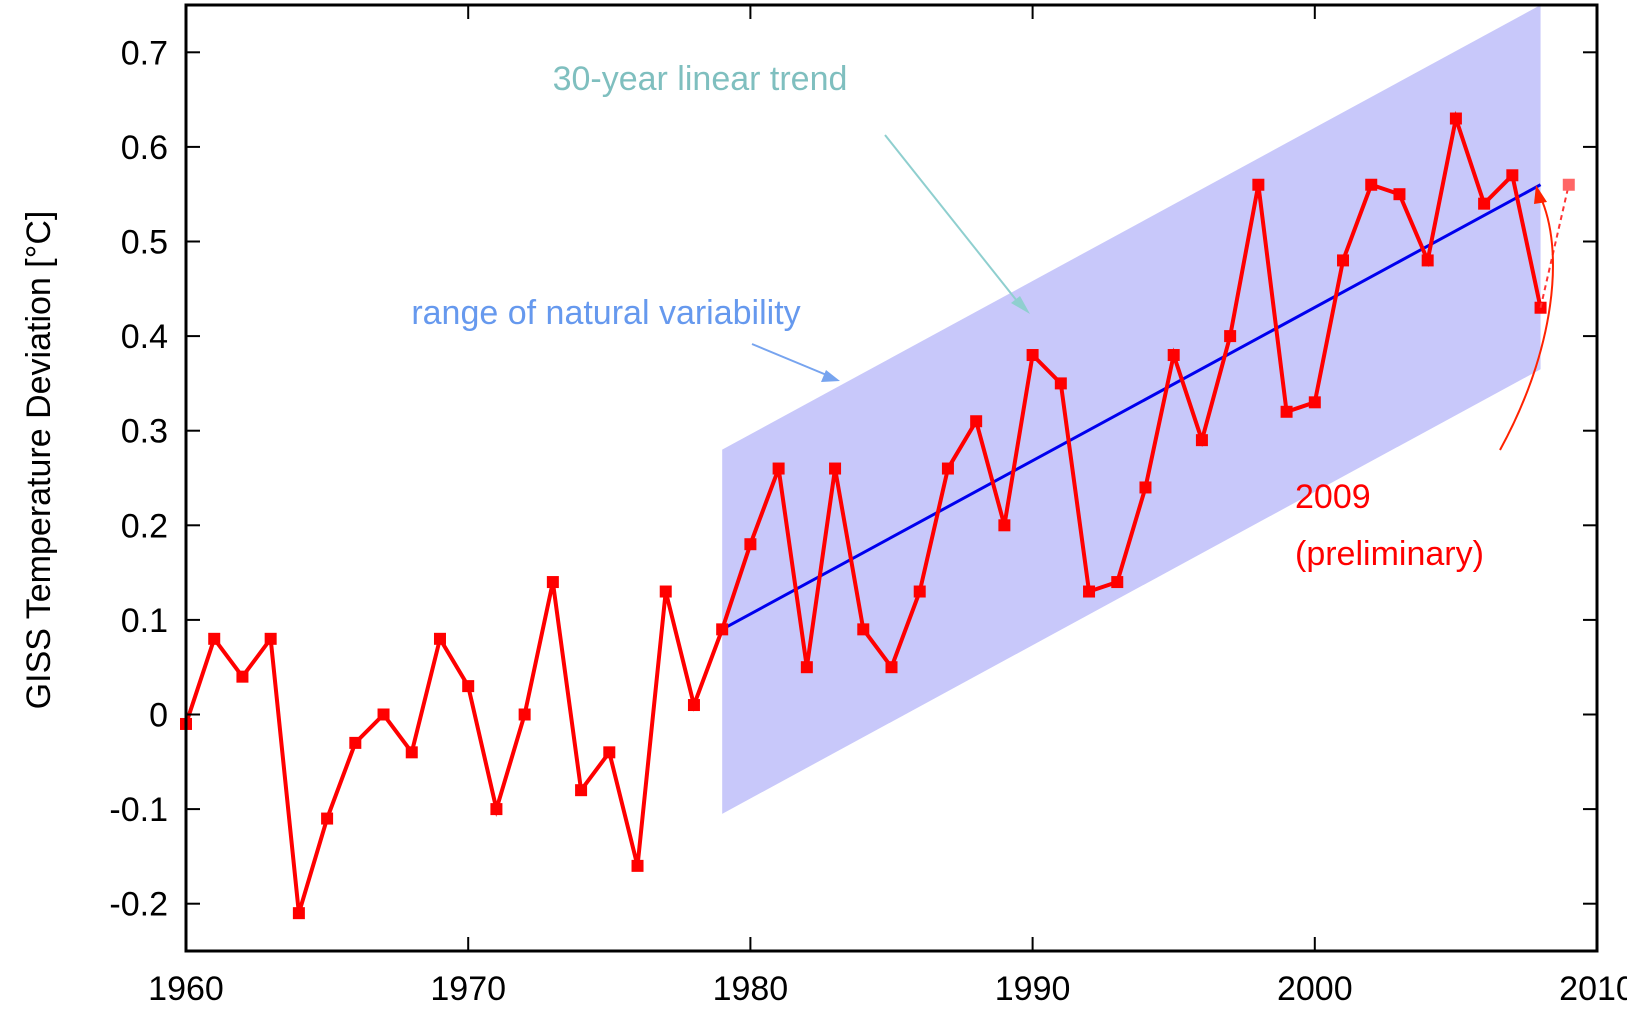  Describe the element at coordinates (144, 432) in the screenshot. I see `y-tick-label: 0.3` at that location.